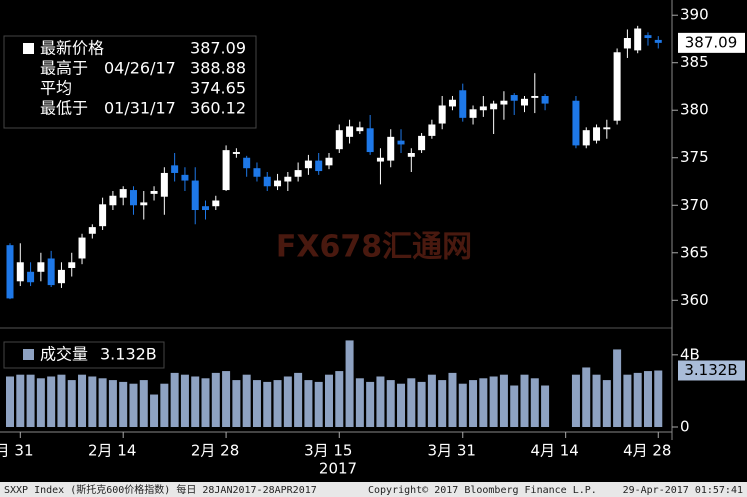  What do you see at coordinates (374, 247) in the screenshot?
I see `watermark: FX678汇通网` at bounding box center [374, 247].